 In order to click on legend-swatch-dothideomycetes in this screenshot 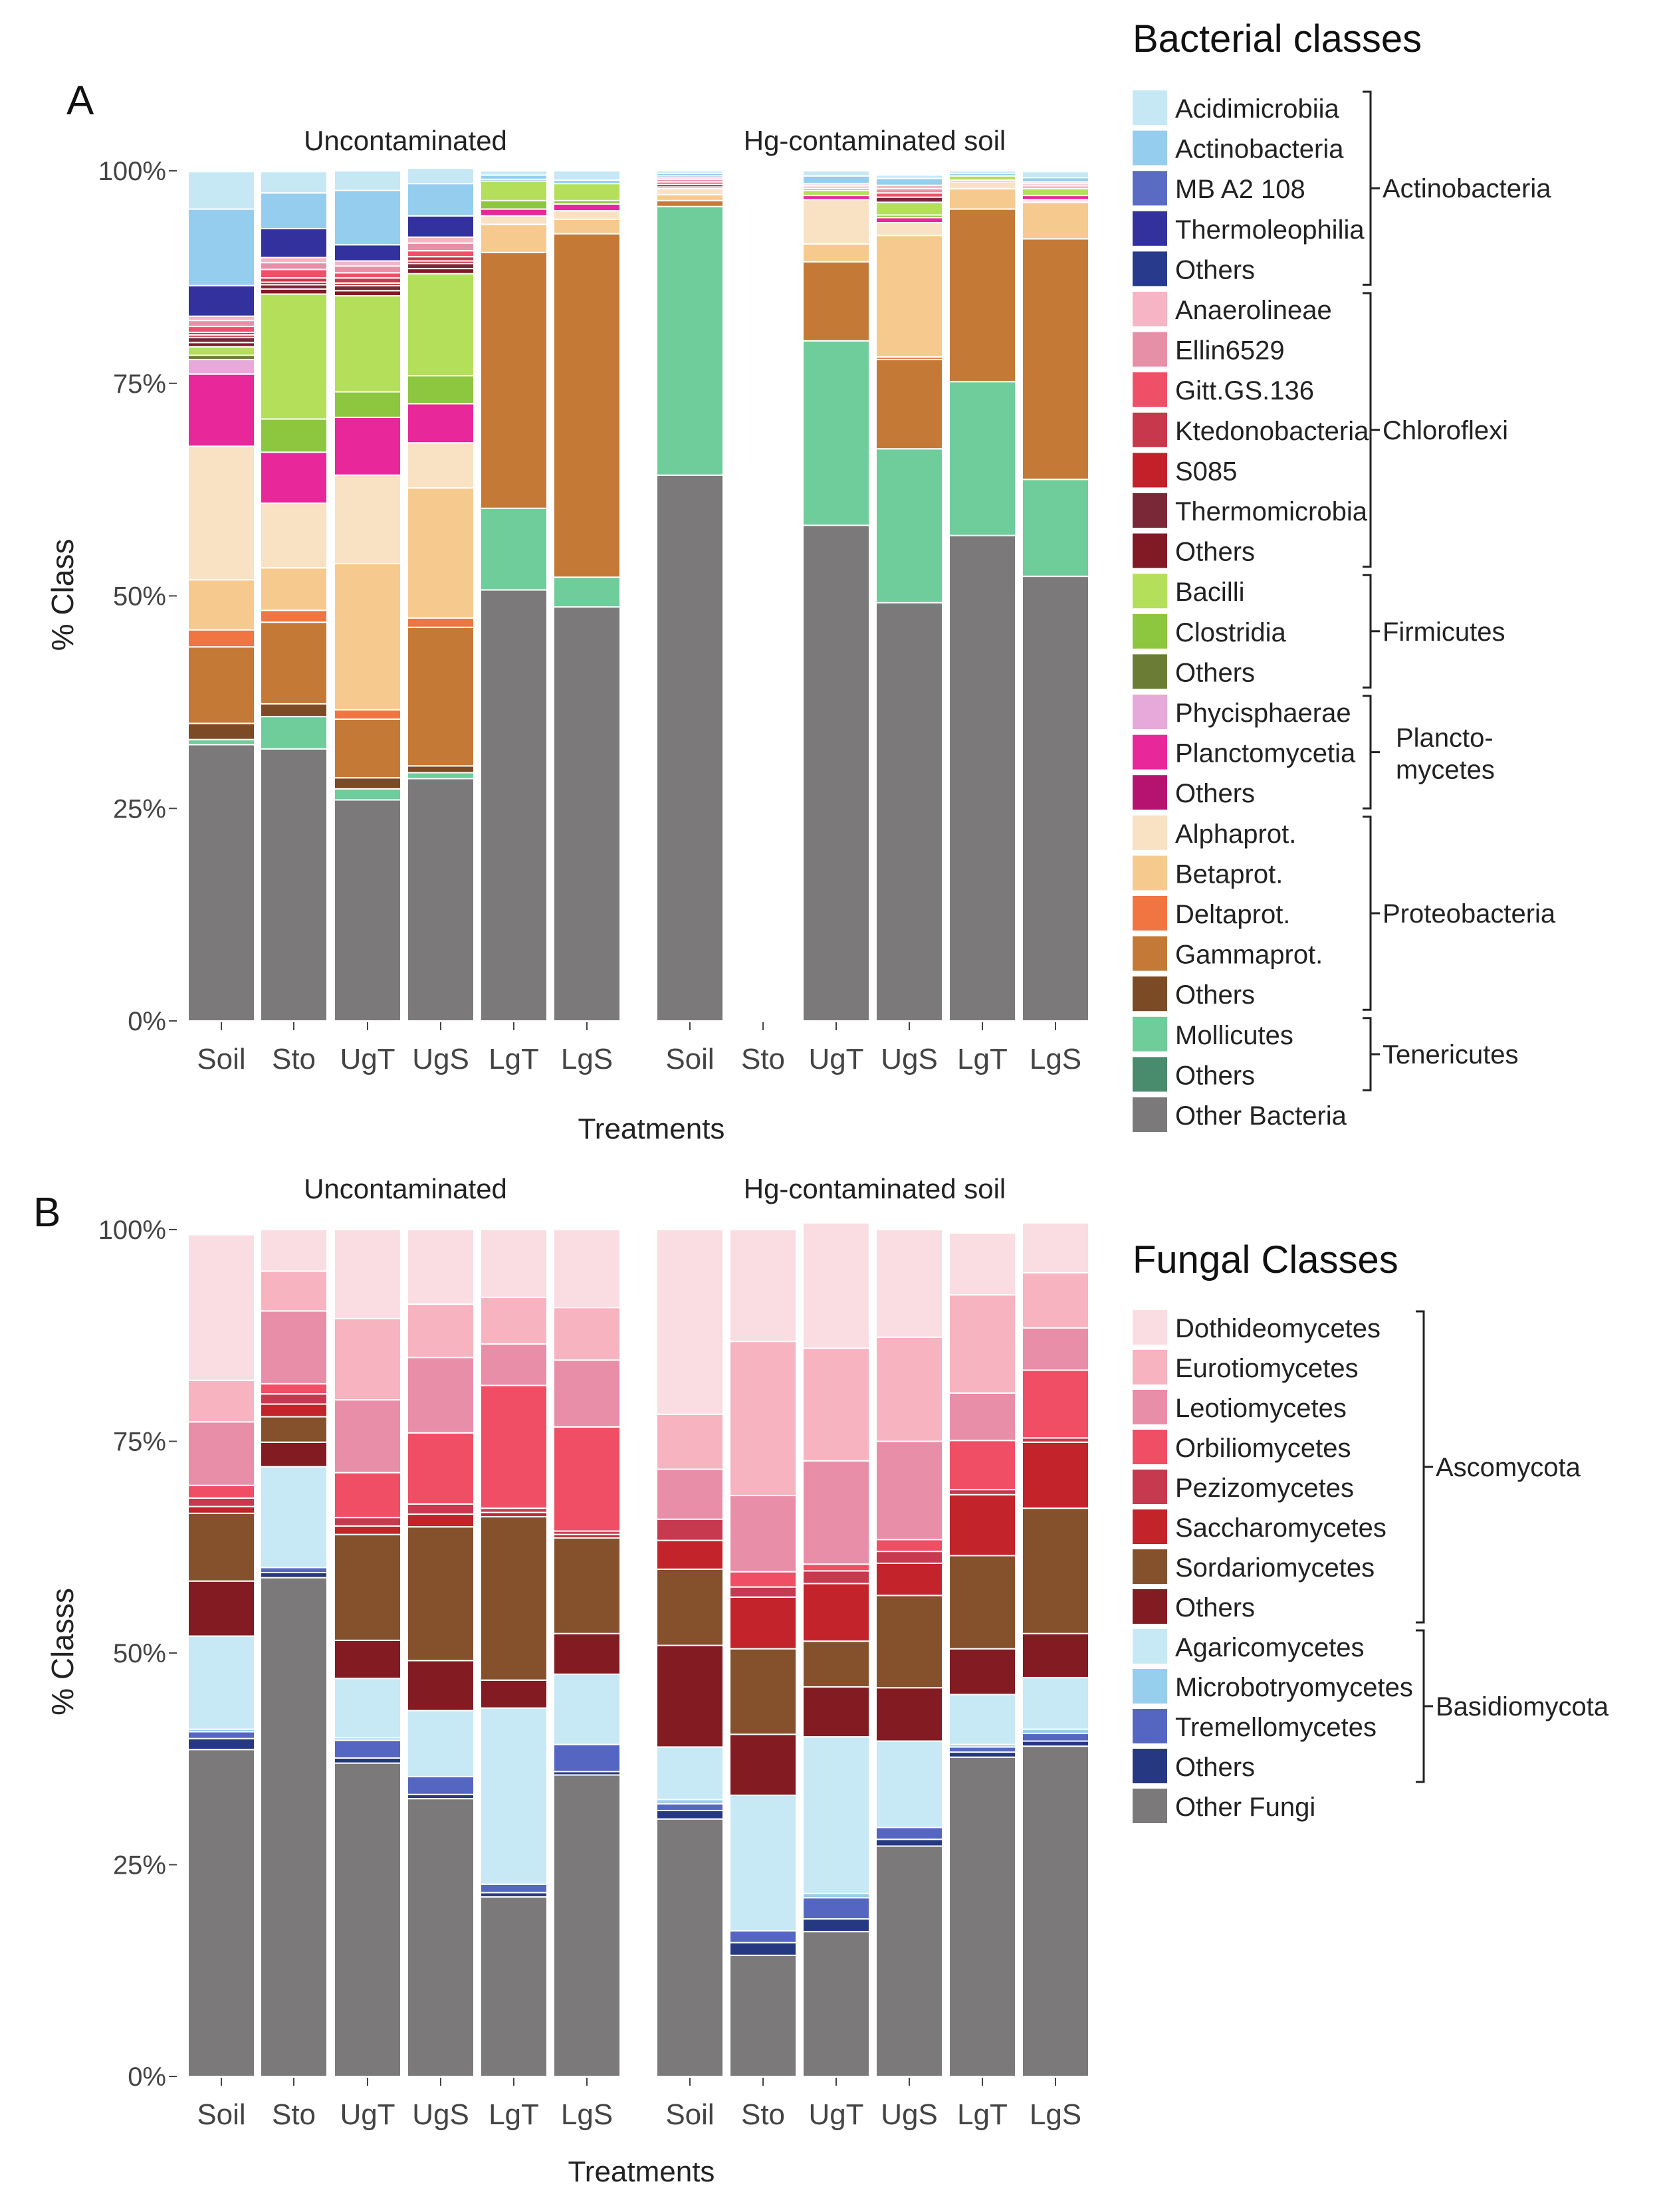, I will do `click(1150, 1327)`.